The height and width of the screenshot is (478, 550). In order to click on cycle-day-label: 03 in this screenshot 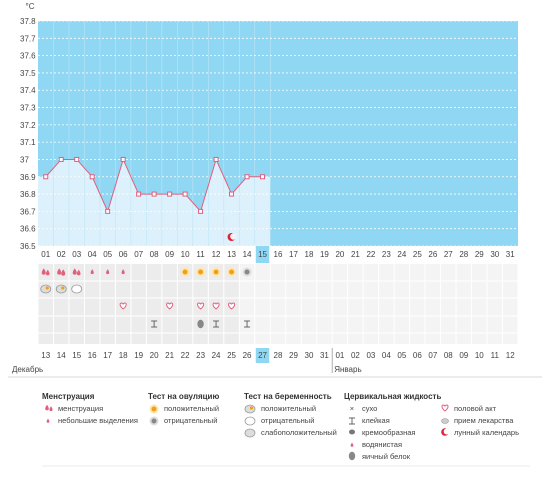, I will do `click(76, 254)`.